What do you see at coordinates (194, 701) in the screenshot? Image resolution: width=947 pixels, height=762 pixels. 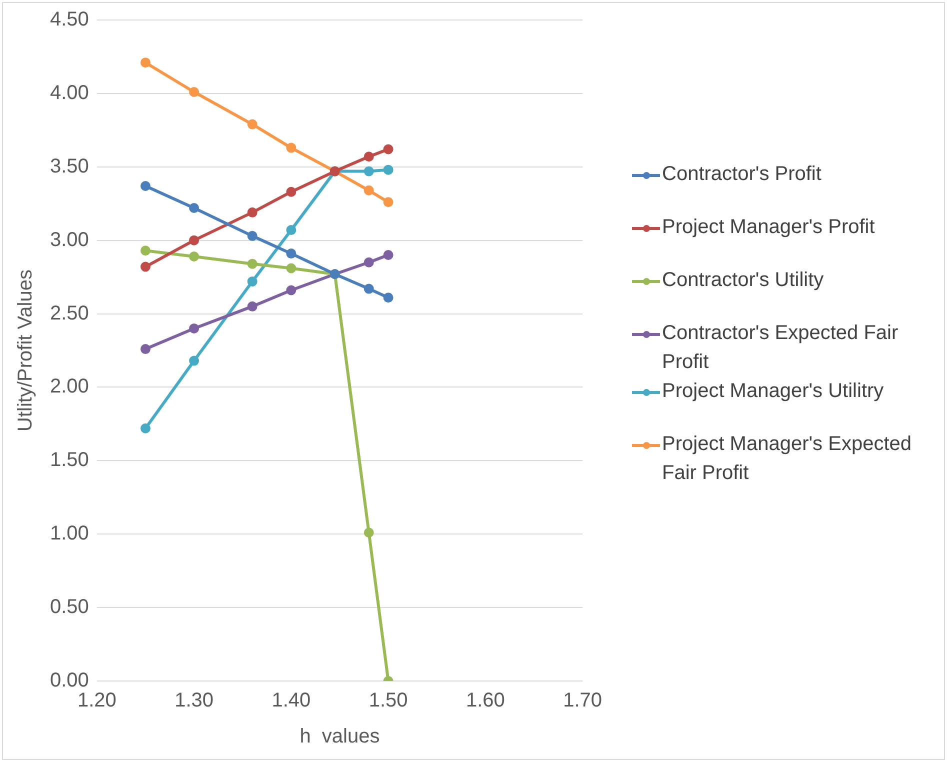 I see `x-tick-label: 1.30` at bounding box center [194, 701].